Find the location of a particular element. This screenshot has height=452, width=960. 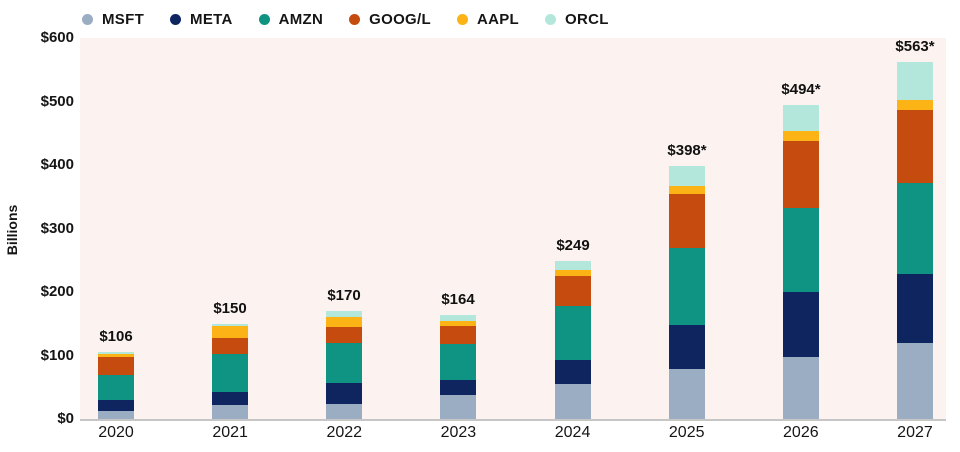

bar-segment-meta-2026 is located at coordinates (801, 325).